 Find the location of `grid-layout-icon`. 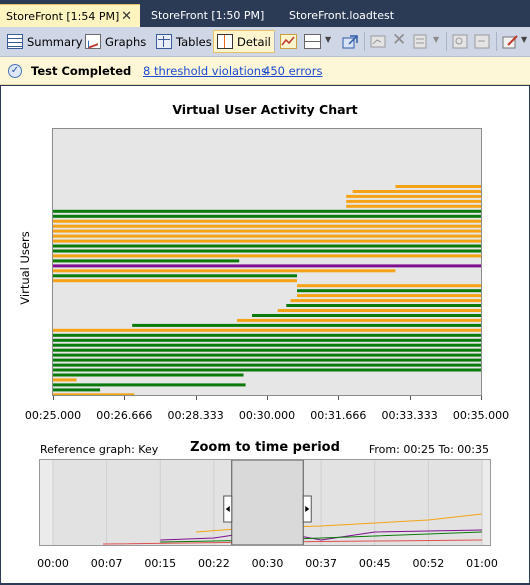

grid-layout-icon is located at coordinates (312, 41).